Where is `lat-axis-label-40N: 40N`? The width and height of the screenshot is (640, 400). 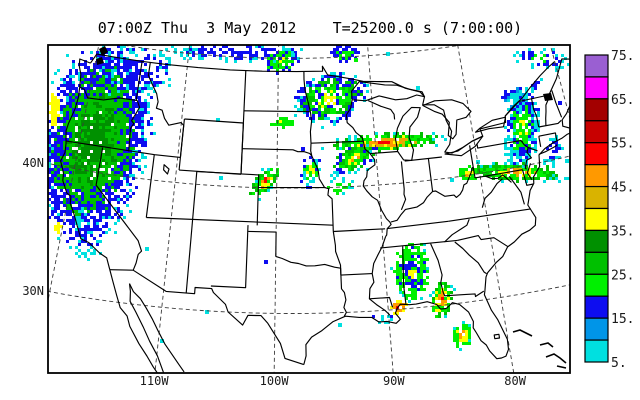 lat-axis-label-40N: 40N is located at coordinates (33, 163).